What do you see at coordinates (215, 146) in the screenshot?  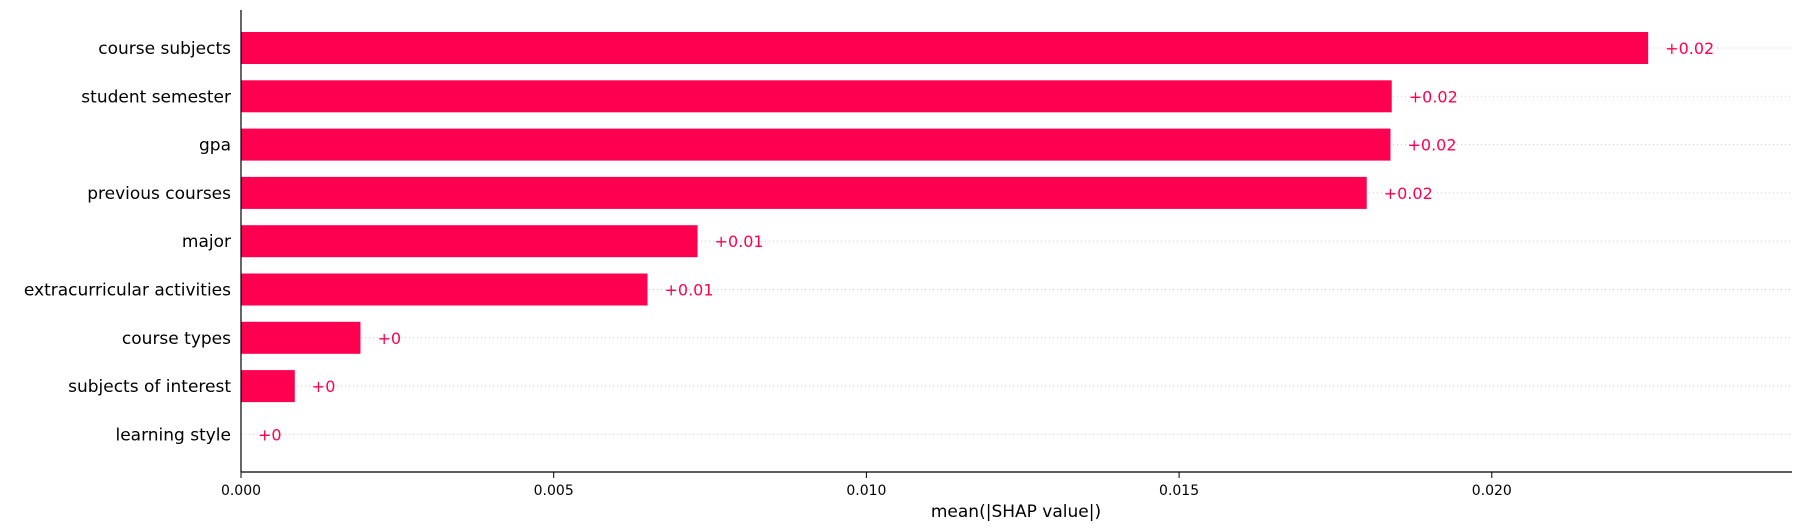 I see `category-label: gpa` at bounding box center [215, 146].